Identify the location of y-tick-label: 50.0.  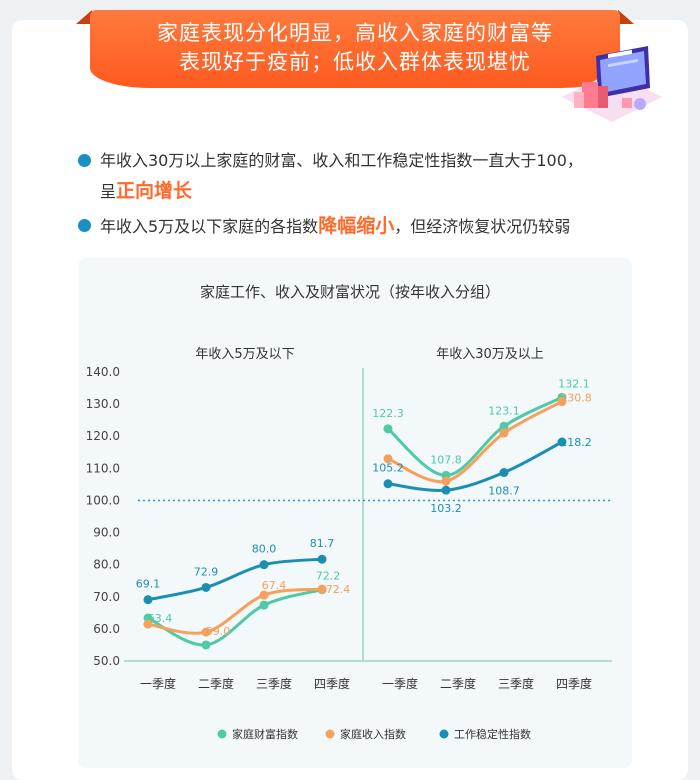
(106, 661).